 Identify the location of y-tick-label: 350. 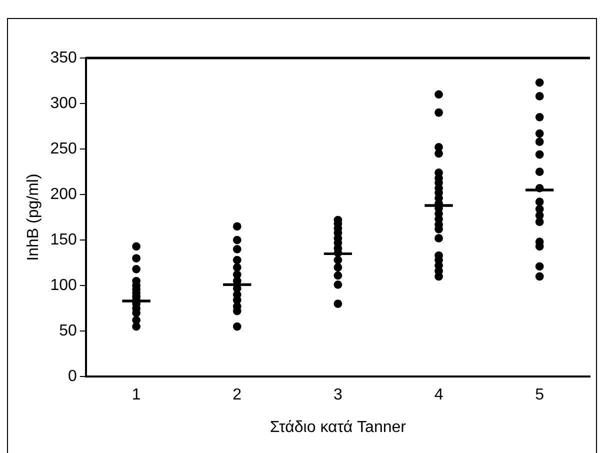
(63, 57).